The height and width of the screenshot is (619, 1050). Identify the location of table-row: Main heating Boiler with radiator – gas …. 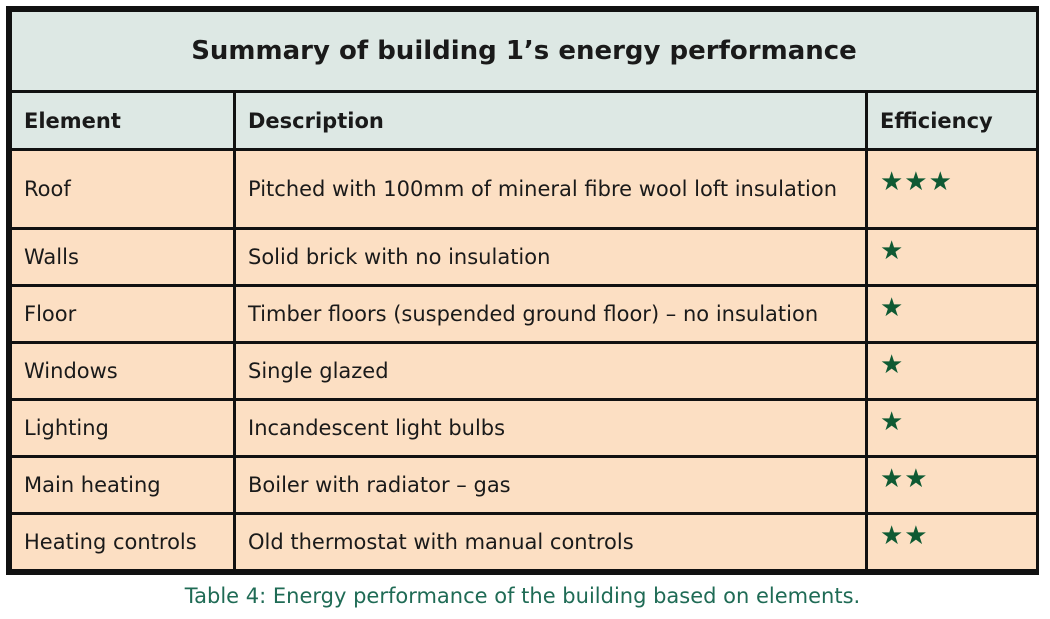
(524, 485).